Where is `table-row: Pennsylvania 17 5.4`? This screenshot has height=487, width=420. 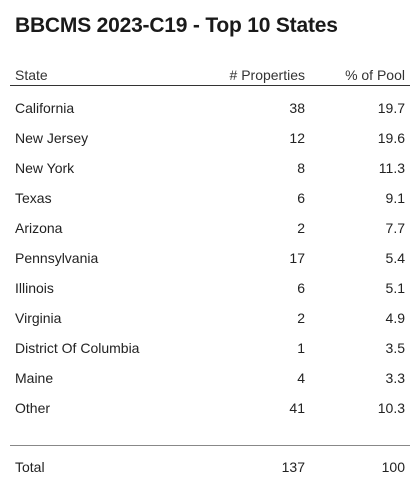
table-row: Pennsylvania 17 5.4 is located at coordinates (210, 258).